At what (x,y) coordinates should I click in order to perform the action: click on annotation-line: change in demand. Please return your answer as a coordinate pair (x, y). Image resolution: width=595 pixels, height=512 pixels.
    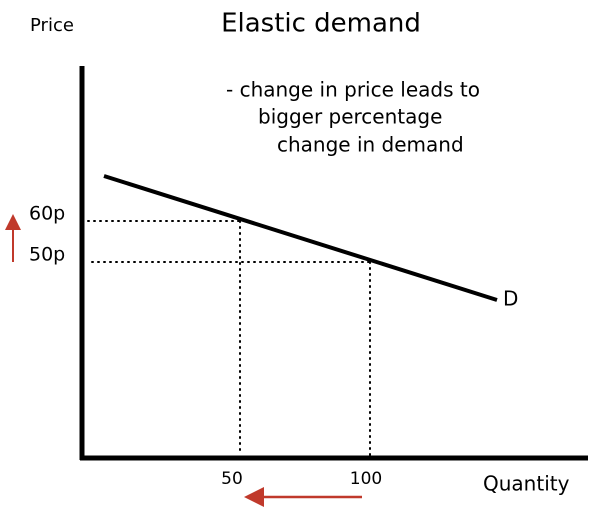
    Looking at the image, I should click on (370, 145).